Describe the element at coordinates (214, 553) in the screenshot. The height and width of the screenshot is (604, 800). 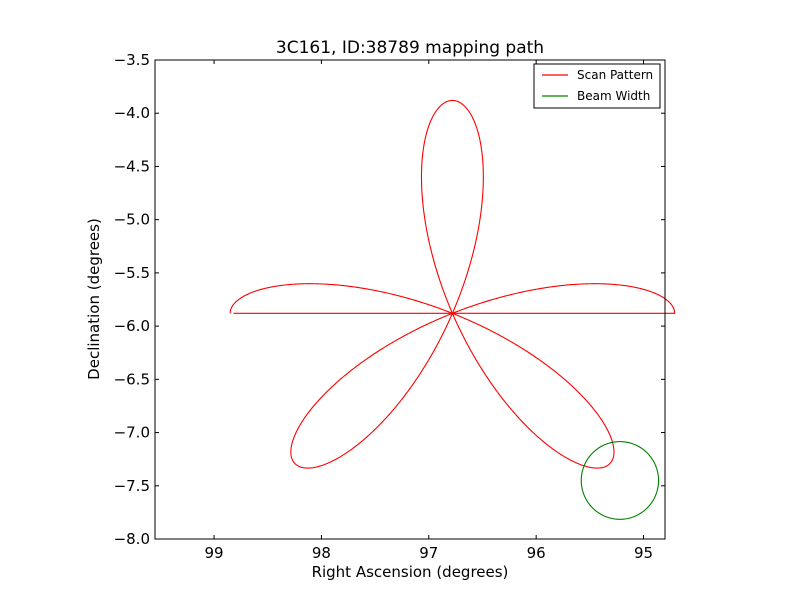
I see `x-tick-label: 99` at that location.